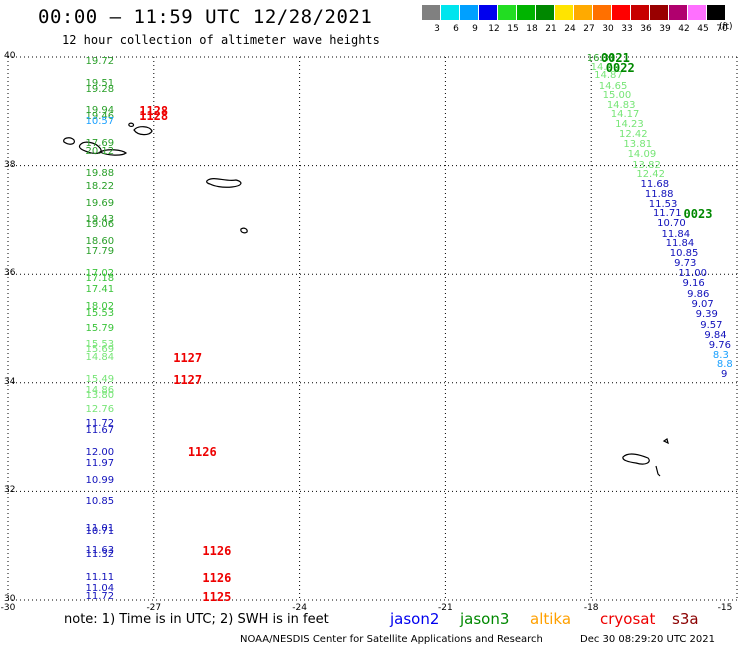 The width and height of the screenshot is (740, 650). I want to click on color-swatch-label: 18, so click(532, 29).